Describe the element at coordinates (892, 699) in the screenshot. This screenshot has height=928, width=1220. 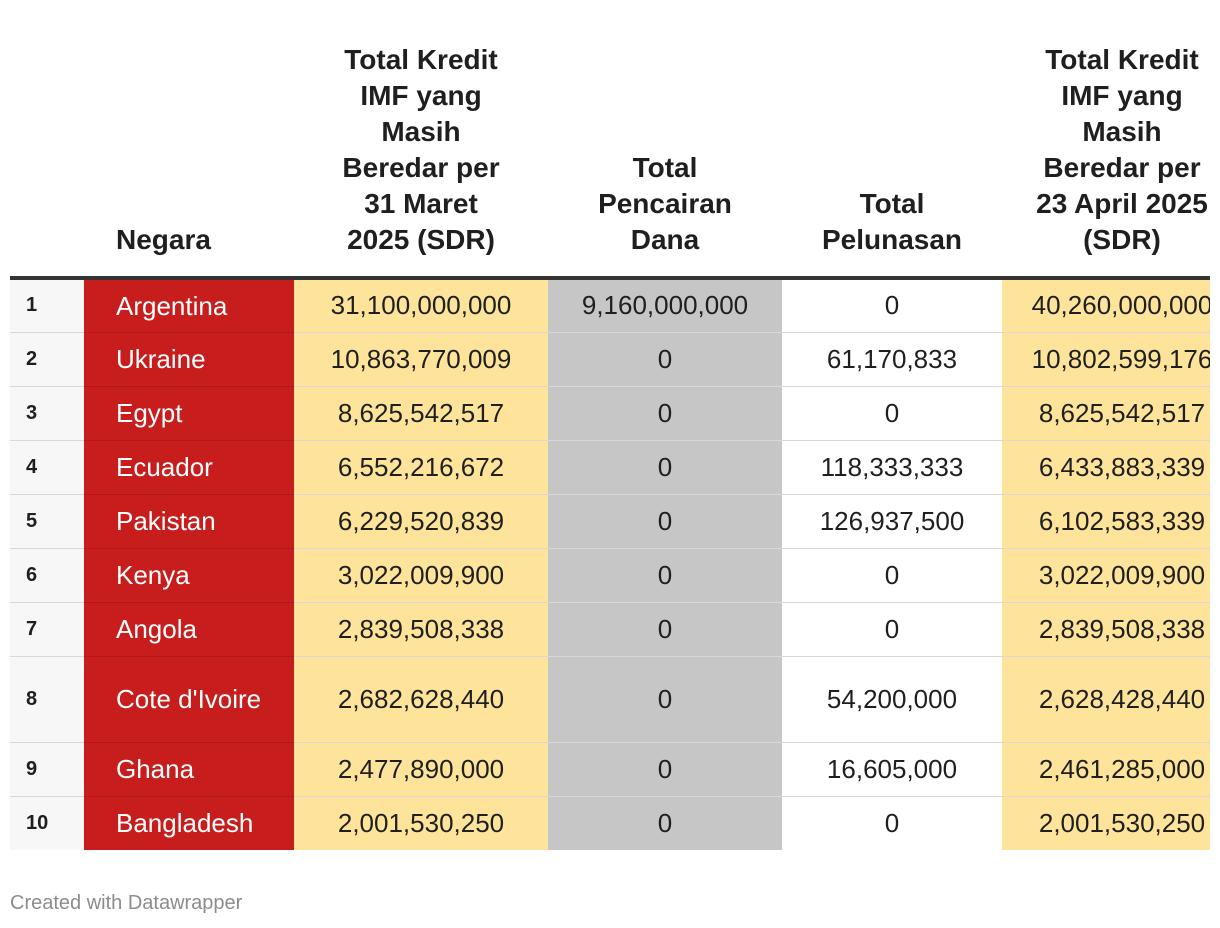
I see `repayment-cell: 54,200,000` at that location.